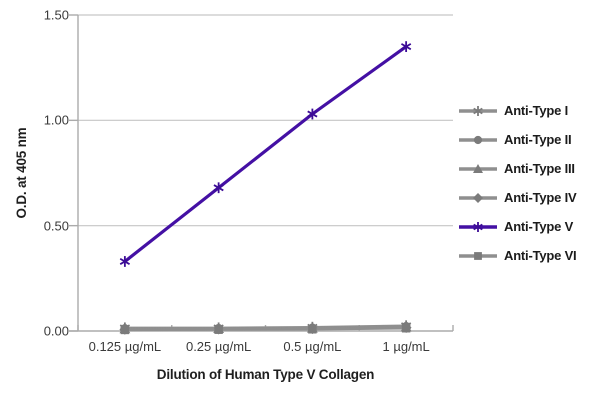 The width and height of the screenshot is (600, 400). What do you see at coordinates (312, 346) in the screenshot?
I see `x-tick-label: 0.5 µg/mL` at bounding box center [312, 346].